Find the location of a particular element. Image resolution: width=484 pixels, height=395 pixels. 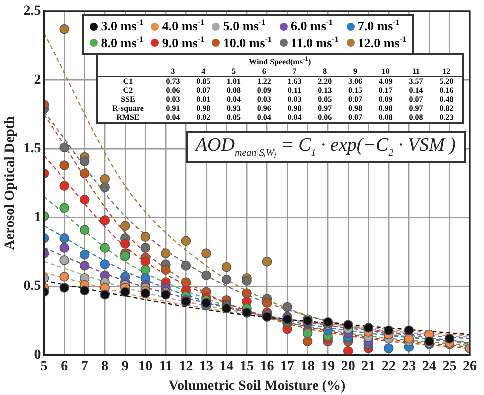

x-tick-label: 12 is located at coordinates (186, 366).